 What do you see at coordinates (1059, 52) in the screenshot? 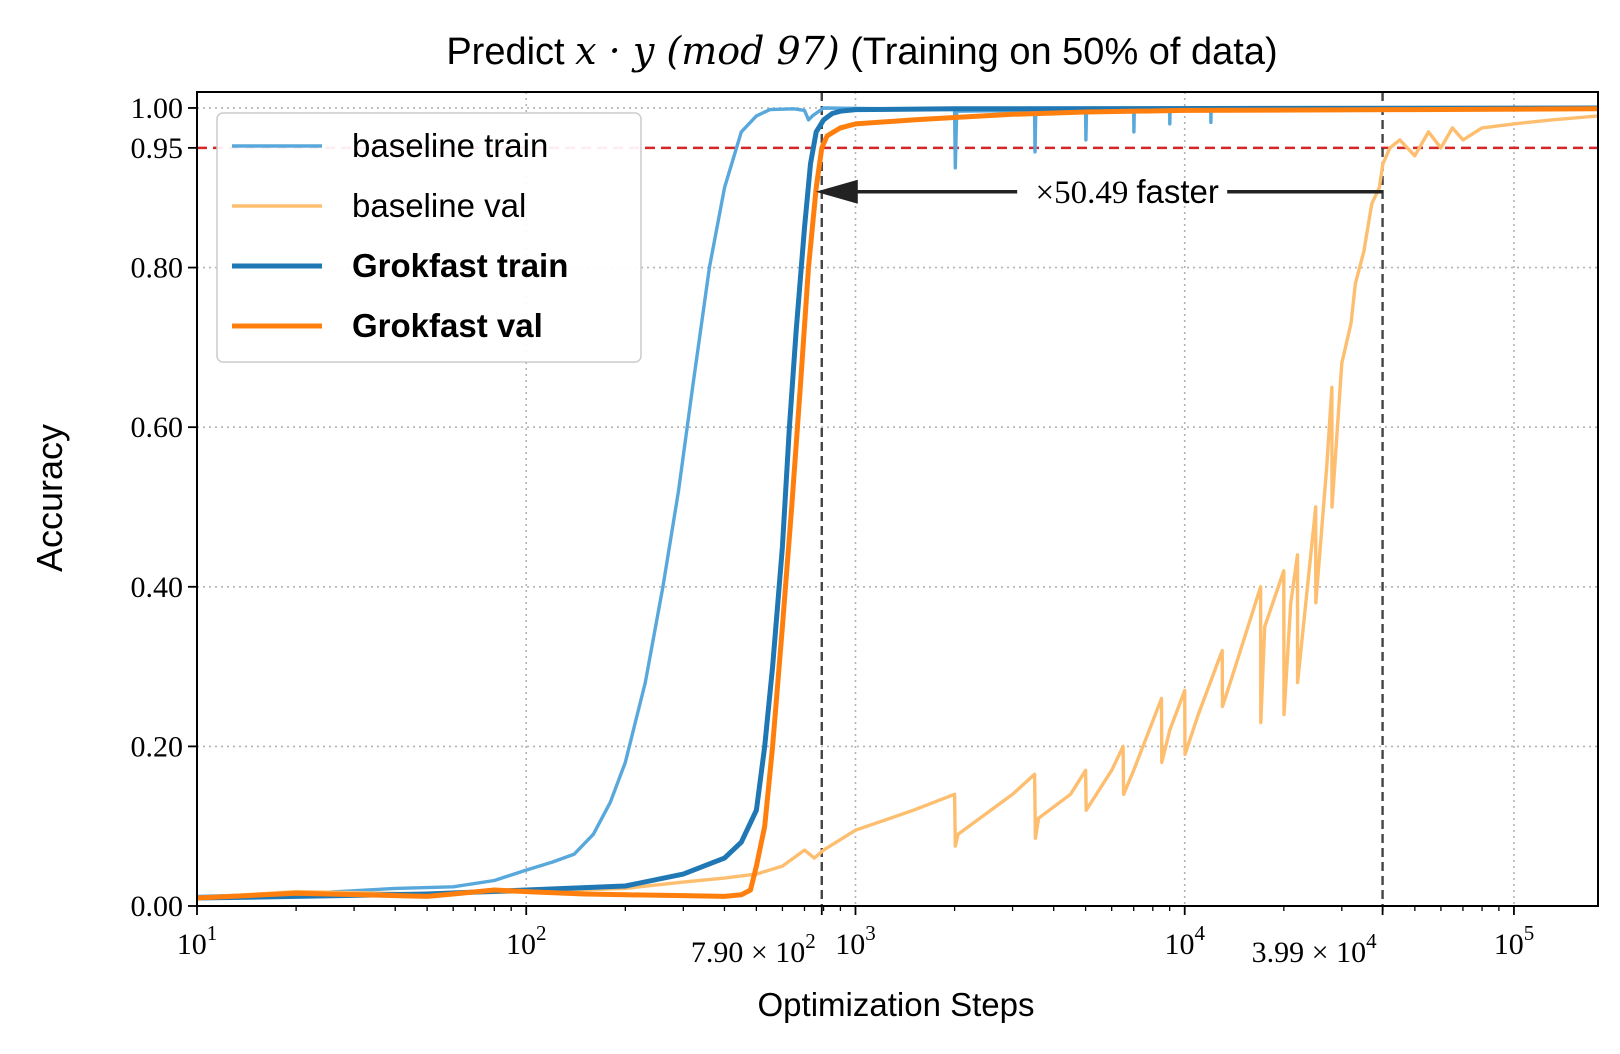
I see `title-part: (Training on 50% of data)` at bounding box center [1059, 52].